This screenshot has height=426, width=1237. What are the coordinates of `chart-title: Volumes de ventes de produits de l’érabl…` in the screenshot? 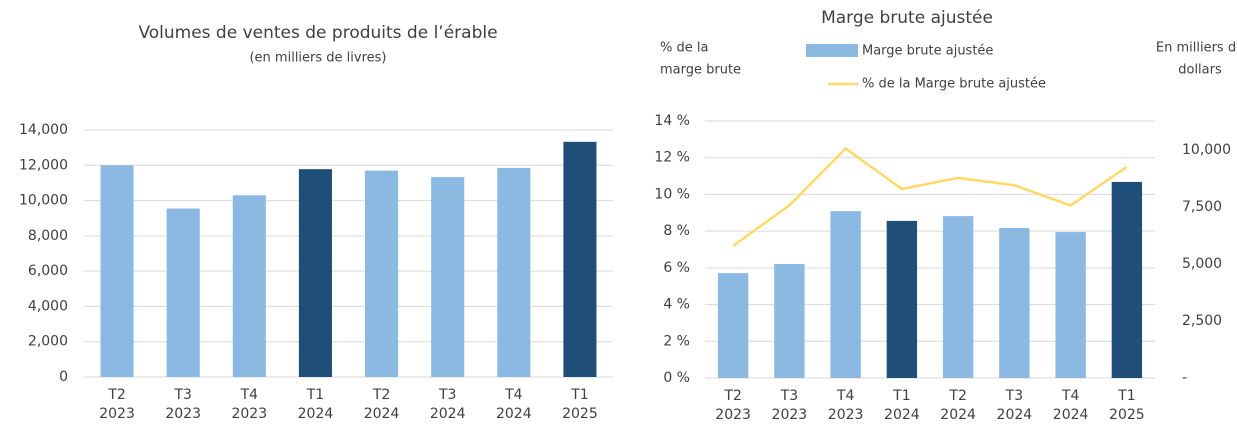 It's located at (317, 33).